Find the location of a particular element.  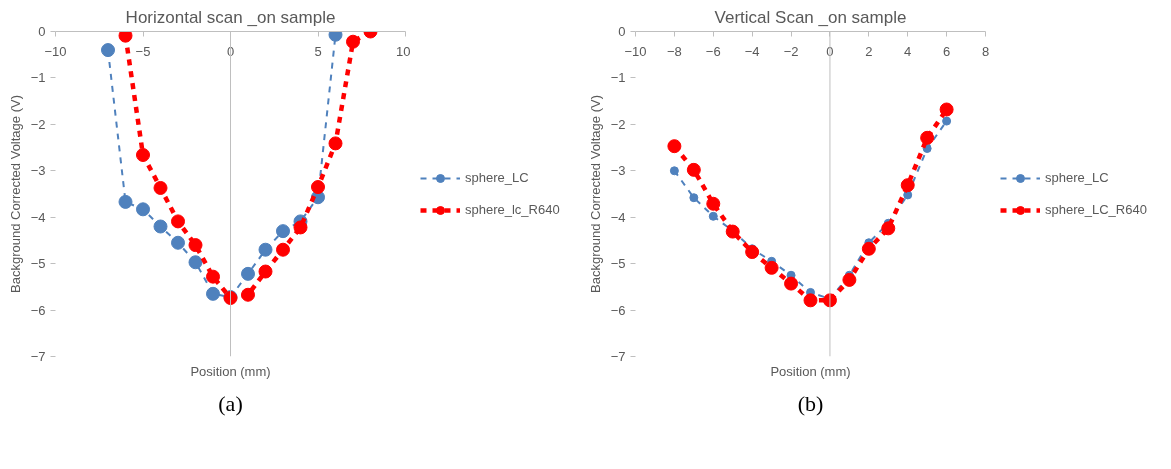

text: (a) is located at coordinates (230, 403).